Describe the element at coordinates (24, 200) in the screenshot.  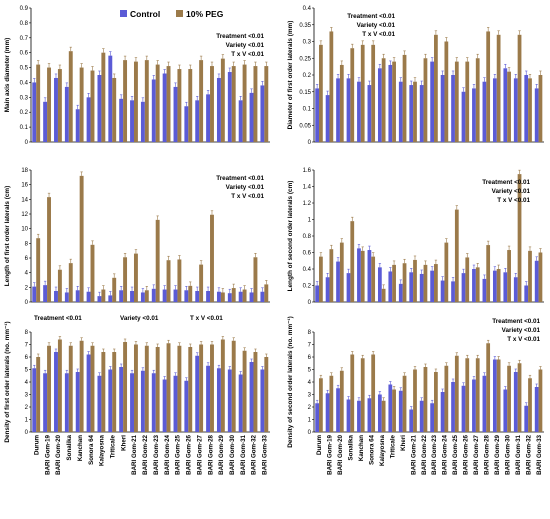
I see `y-tick-label: 14` at that location.